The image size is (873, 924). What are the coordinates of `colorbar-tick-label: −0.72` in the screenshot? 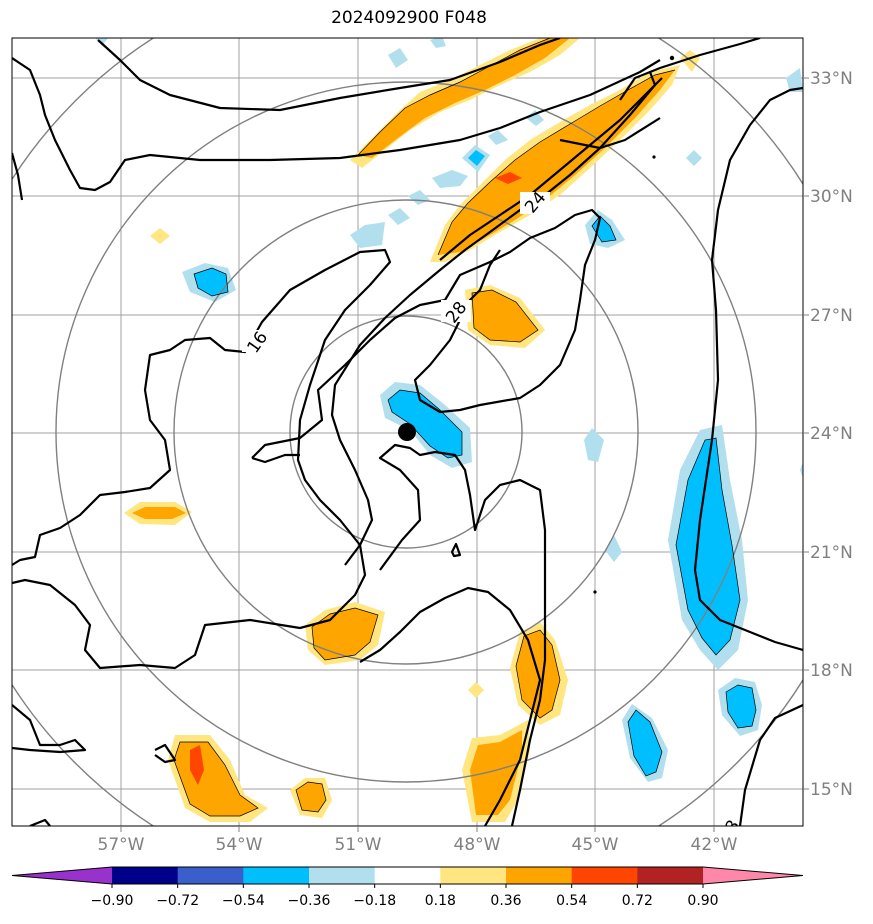 It's located at (177, 901).